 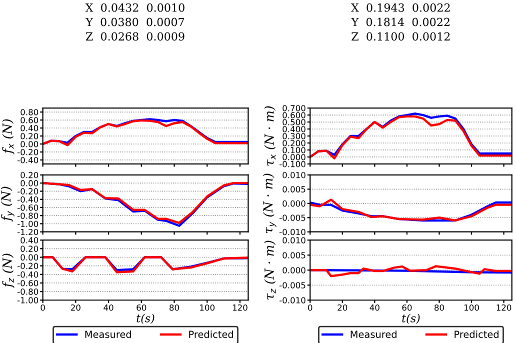 I want to click on text: X 0.1943 0.0022, so click(x=400, y=7).